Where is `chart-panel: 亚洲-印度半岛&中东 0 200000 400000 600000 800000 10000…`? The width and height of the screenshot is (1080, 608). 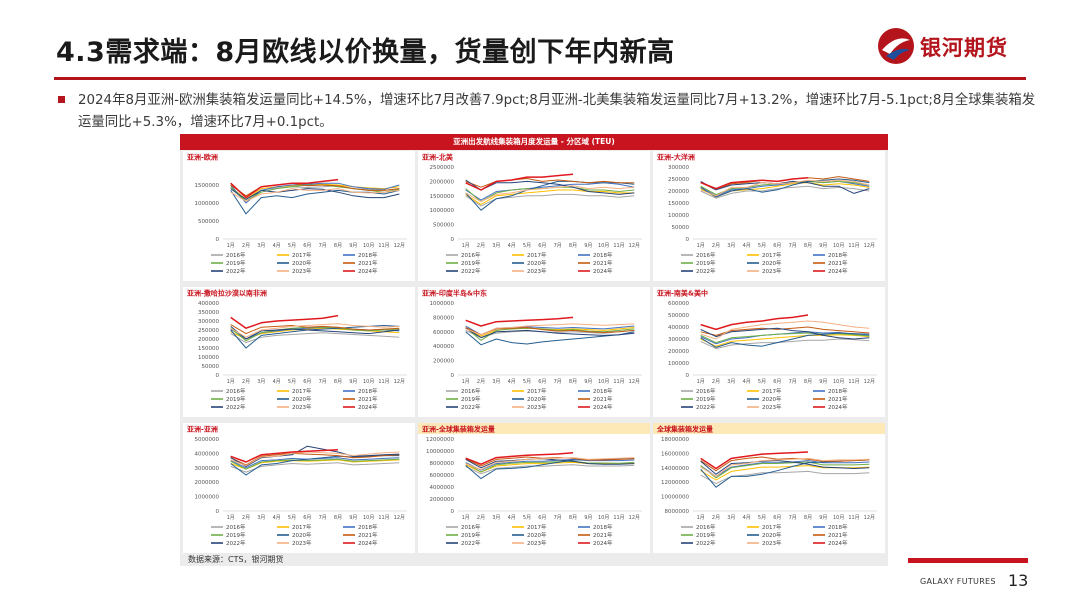 chart-panel: 亚洲-印度半岛&中东 0 200000 400000 600000 800000 10000… is located at coordinates (534, 352).